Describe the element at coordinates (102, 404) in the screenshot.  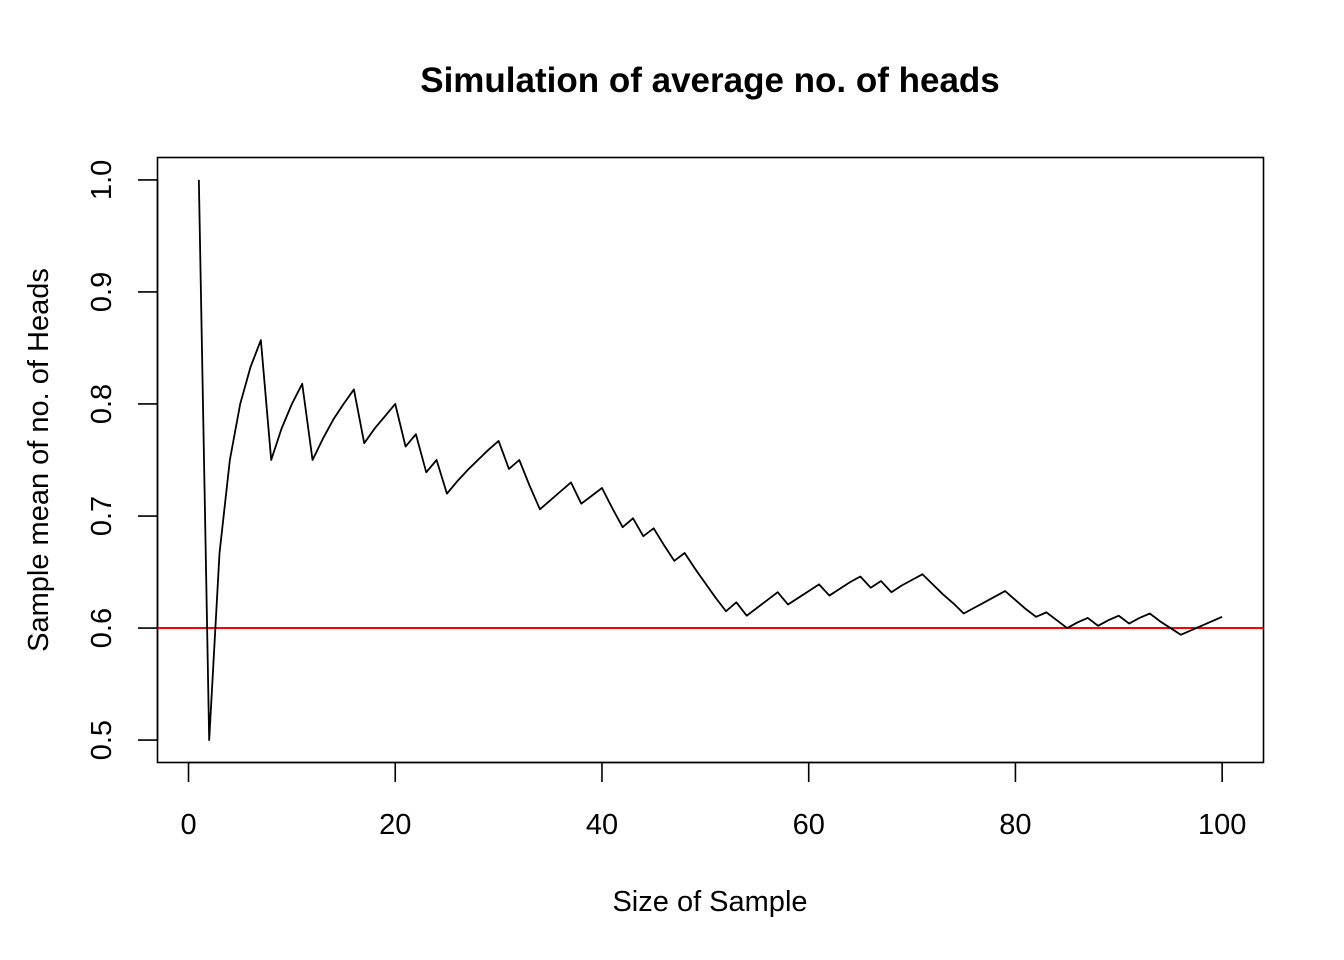
I see `y-tick-label: 0.8` at that location.